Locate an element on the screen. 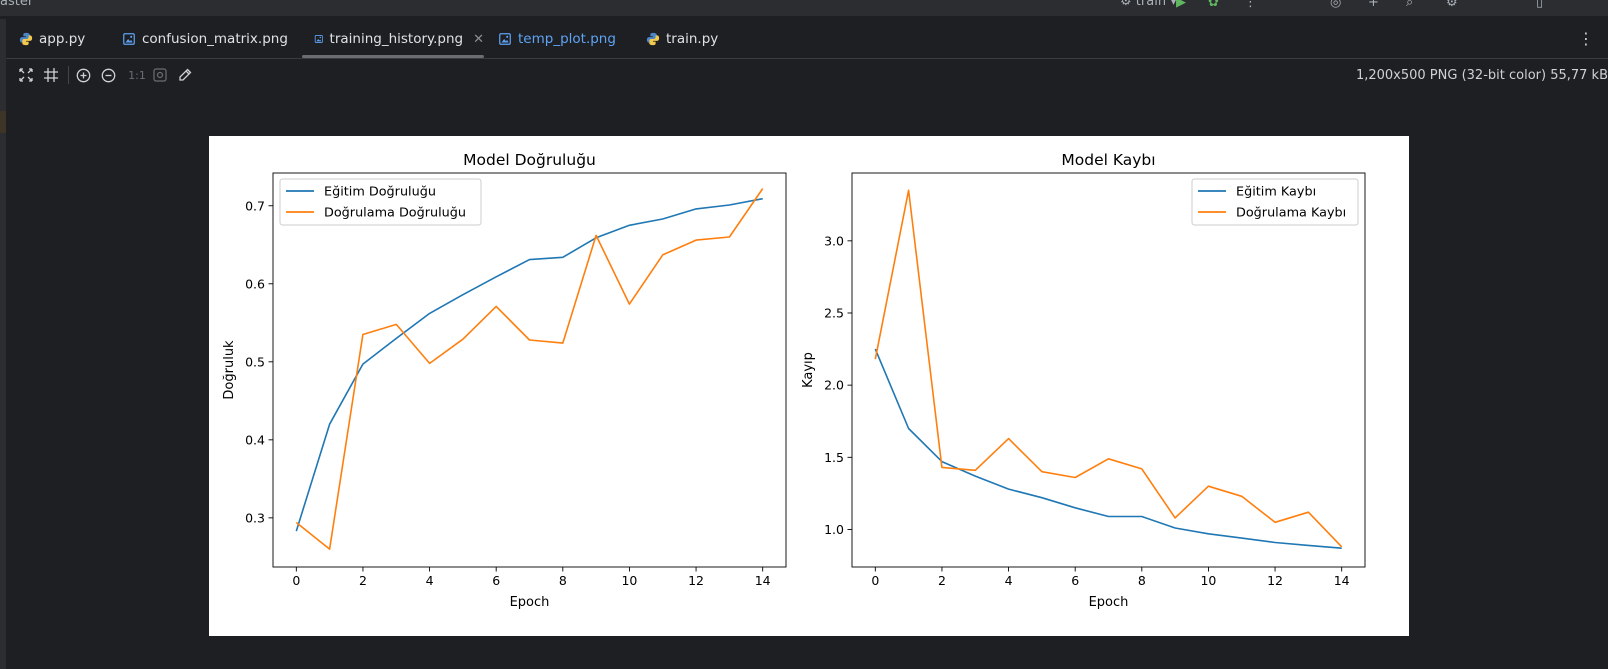 The width and height of the screenshot is (1608, 669). notifications-icon: ▯ is located at coordinates (1540, 5).